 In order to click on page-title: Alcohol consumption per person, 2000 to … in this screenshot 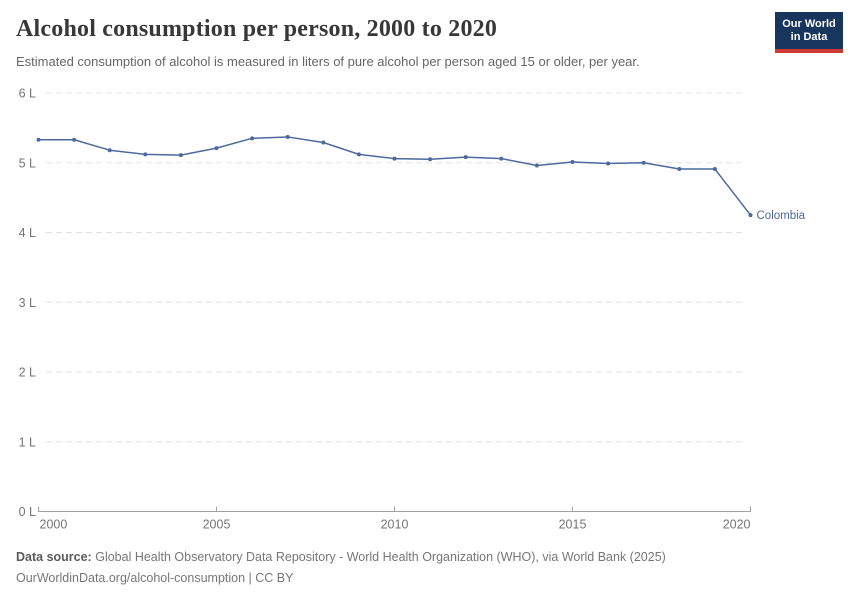, I will do `click(257, 29)`.